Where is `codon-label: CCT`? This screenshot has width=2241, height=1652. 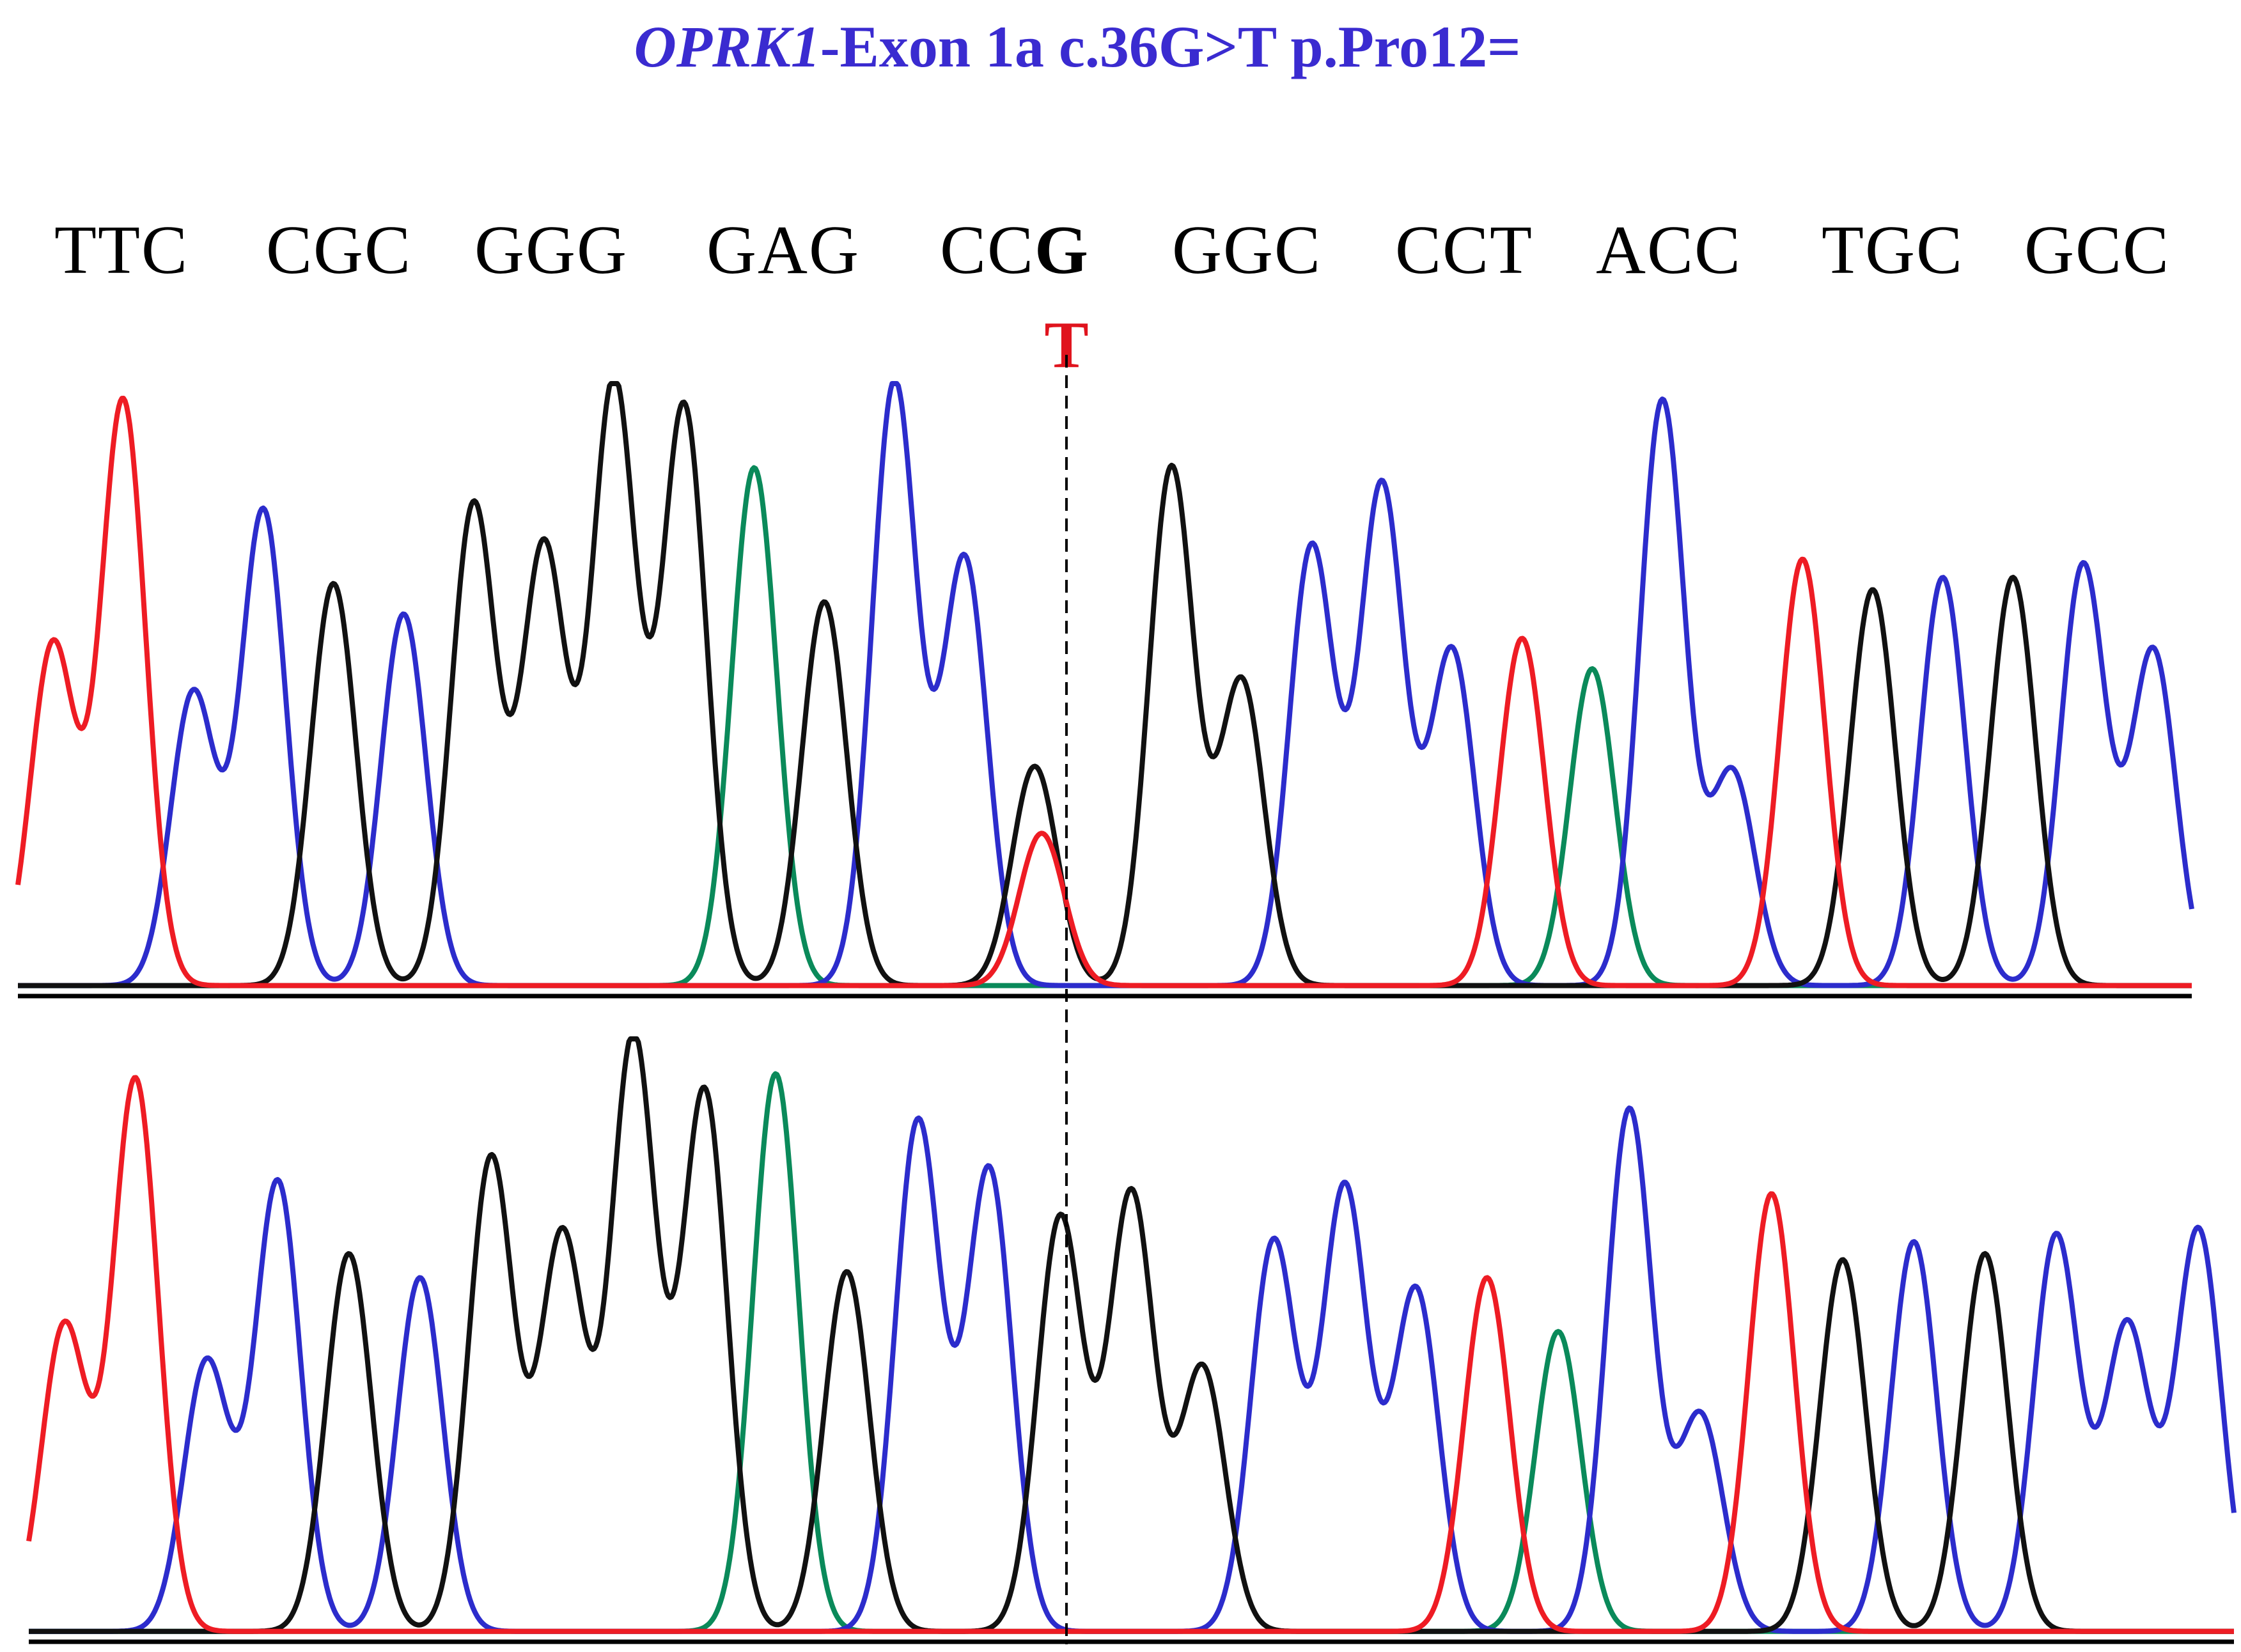 codon-label: CCT is located at coordinates (1464, 250).